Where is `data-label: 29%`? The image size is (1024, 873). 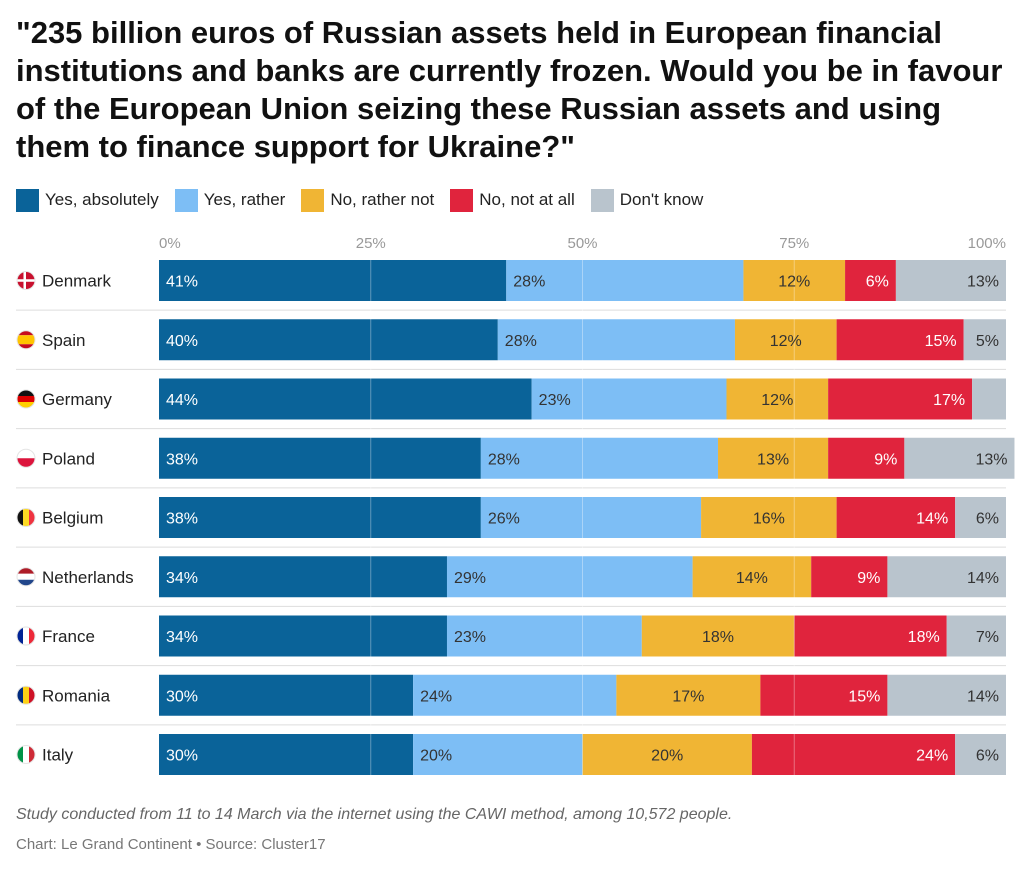
data-label: 29% is located at coordinates (470, 578).